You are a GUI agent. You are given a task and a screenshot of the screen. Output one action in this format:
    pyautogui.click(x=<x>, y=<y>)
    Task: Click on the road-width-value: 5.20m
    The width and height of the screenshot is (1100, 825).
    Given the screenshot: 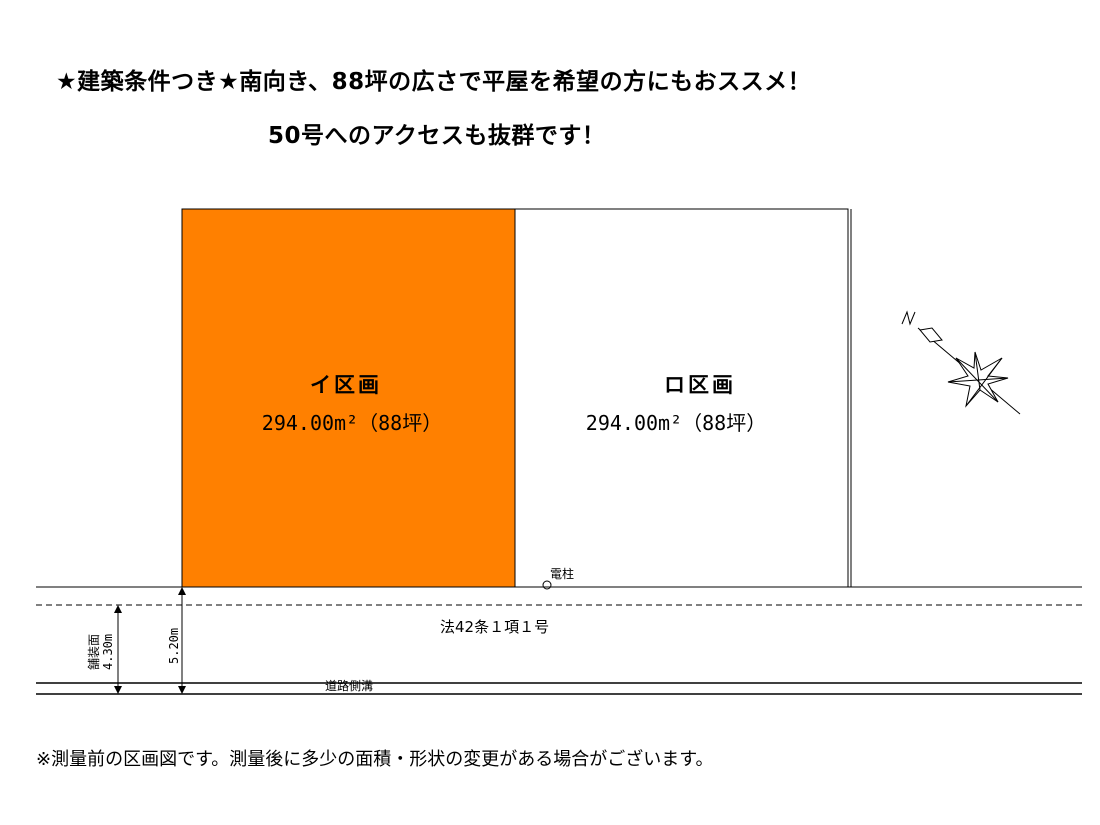 What is the action you would take?
    pyautogui.click(x=174, y=646)
    